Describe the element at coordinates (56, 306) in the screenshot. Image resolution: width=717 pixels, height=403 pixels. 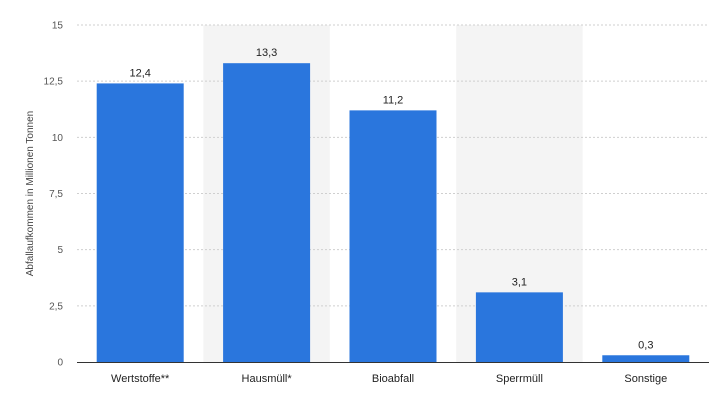
I see `y-tick-label: 2,5` at that location.